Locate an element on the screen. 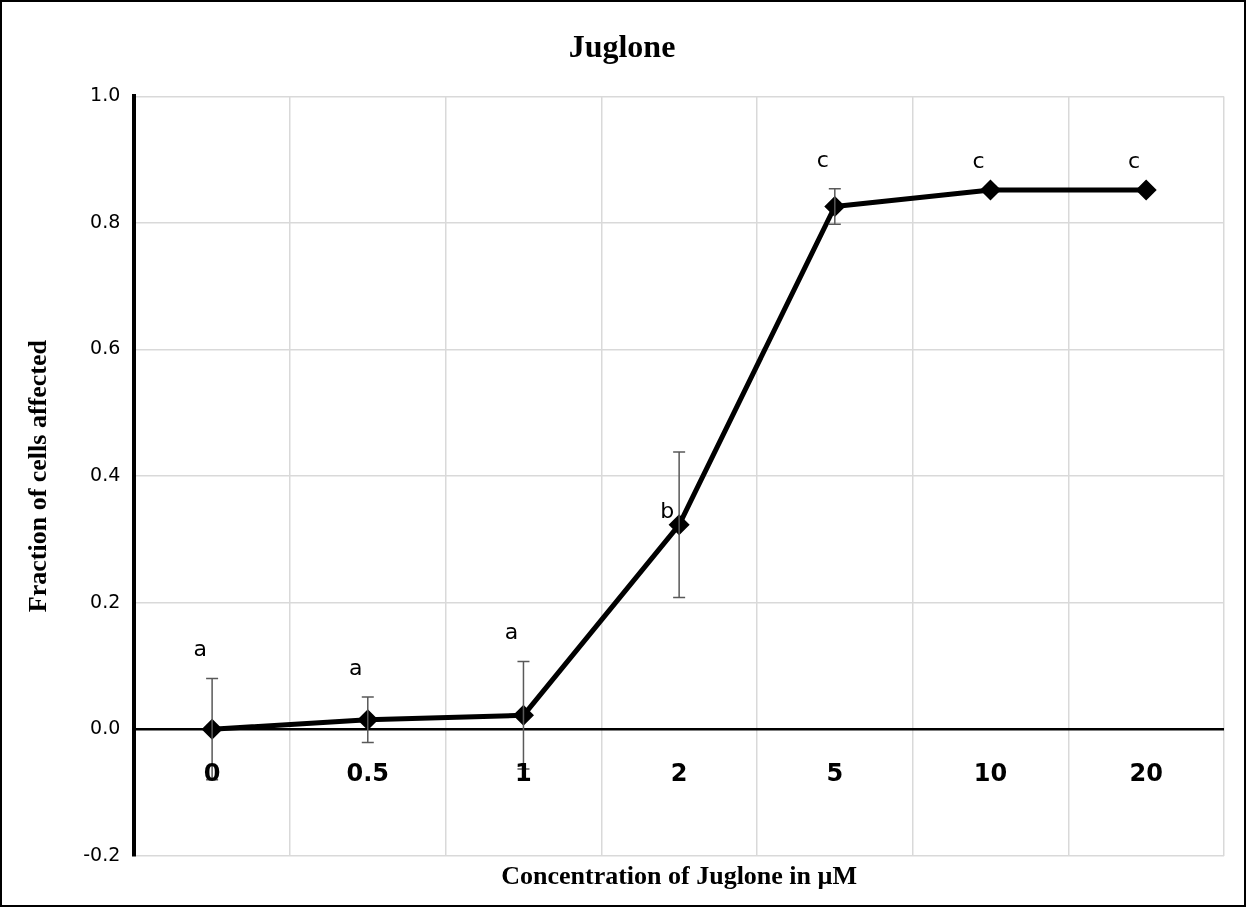 This screenshot has width=1246, height=907. x-tick-label: 1 is located at coordinates (523, 773).